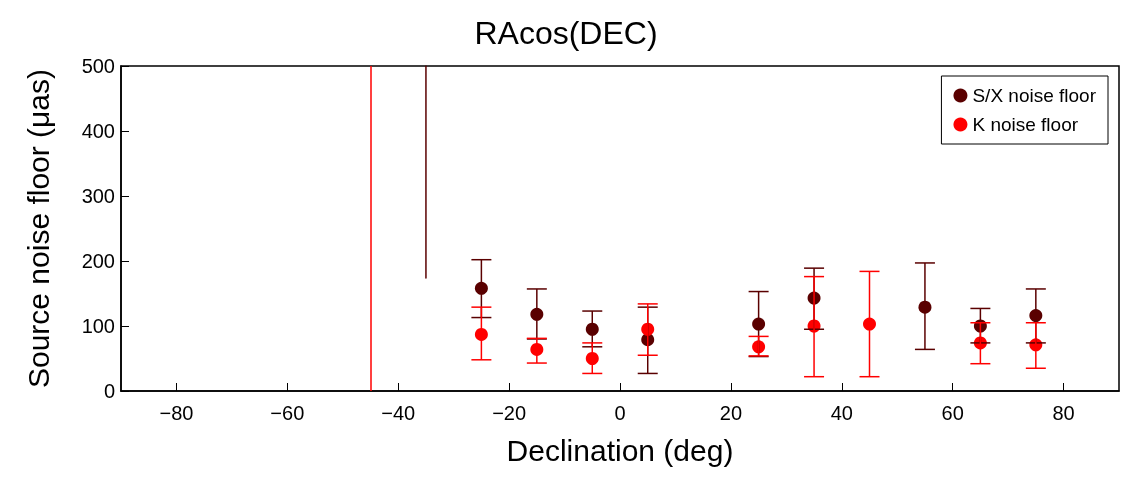 This screenshot has width=1132, height=478. I want to click on x-tick-label: −40, so click(398, 413).